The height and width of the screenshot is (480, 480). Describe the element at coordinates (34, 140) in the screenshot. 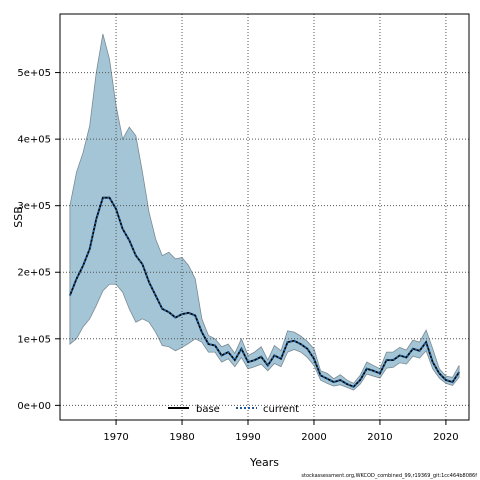

I see `y-tick-label: 4e+05` at that location.